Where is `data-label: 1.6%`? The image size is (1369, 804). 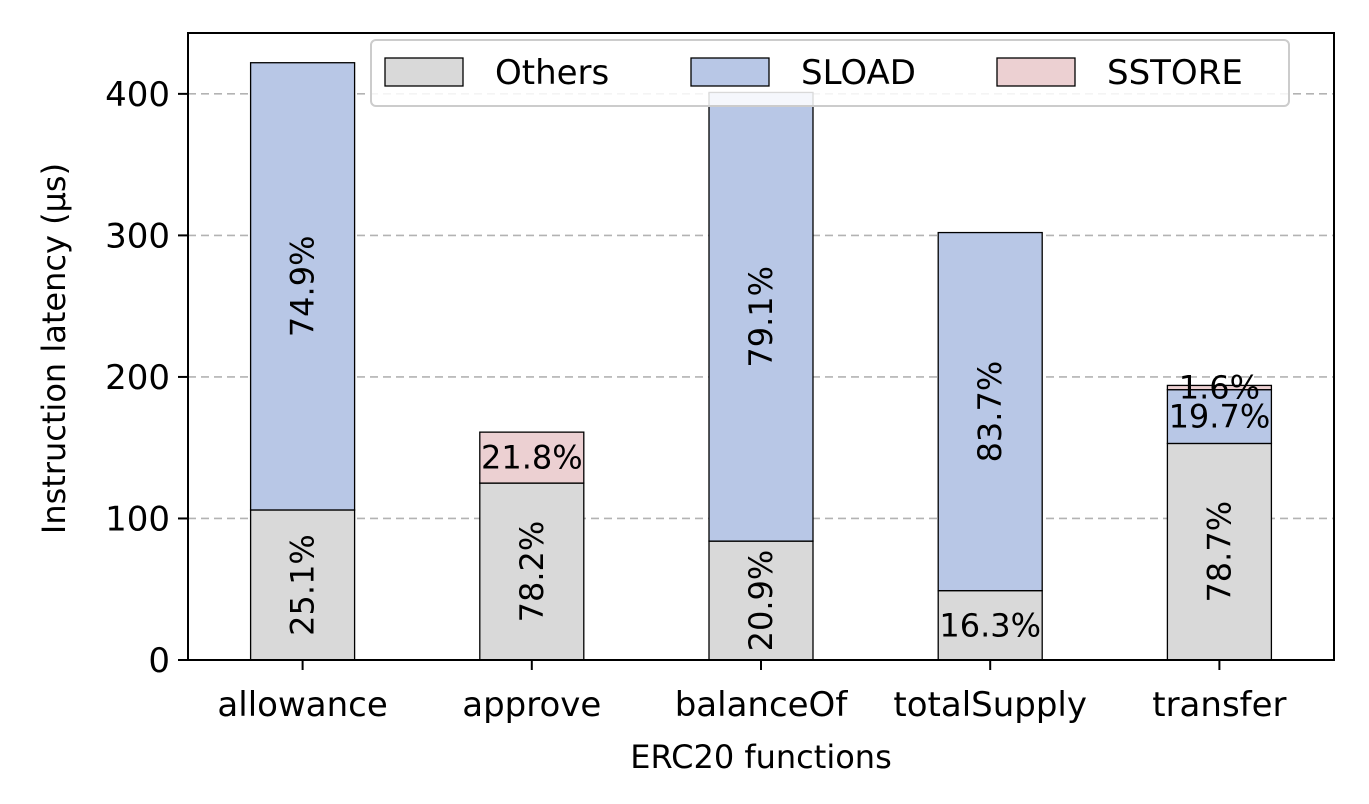
data-label: 1.6% is located at coordinates (1219, 388).